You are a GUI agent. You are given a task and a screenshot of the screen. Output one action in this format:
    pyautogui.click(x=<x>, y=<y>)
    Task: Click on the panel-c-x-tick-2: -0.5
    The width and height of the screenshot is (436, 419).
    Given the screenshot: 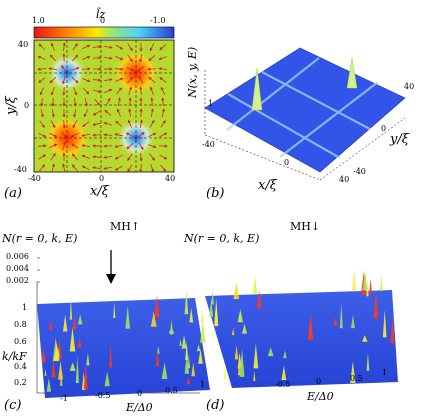 What is the action you would take?
    pyautogui.click(x=103, y=395)
    